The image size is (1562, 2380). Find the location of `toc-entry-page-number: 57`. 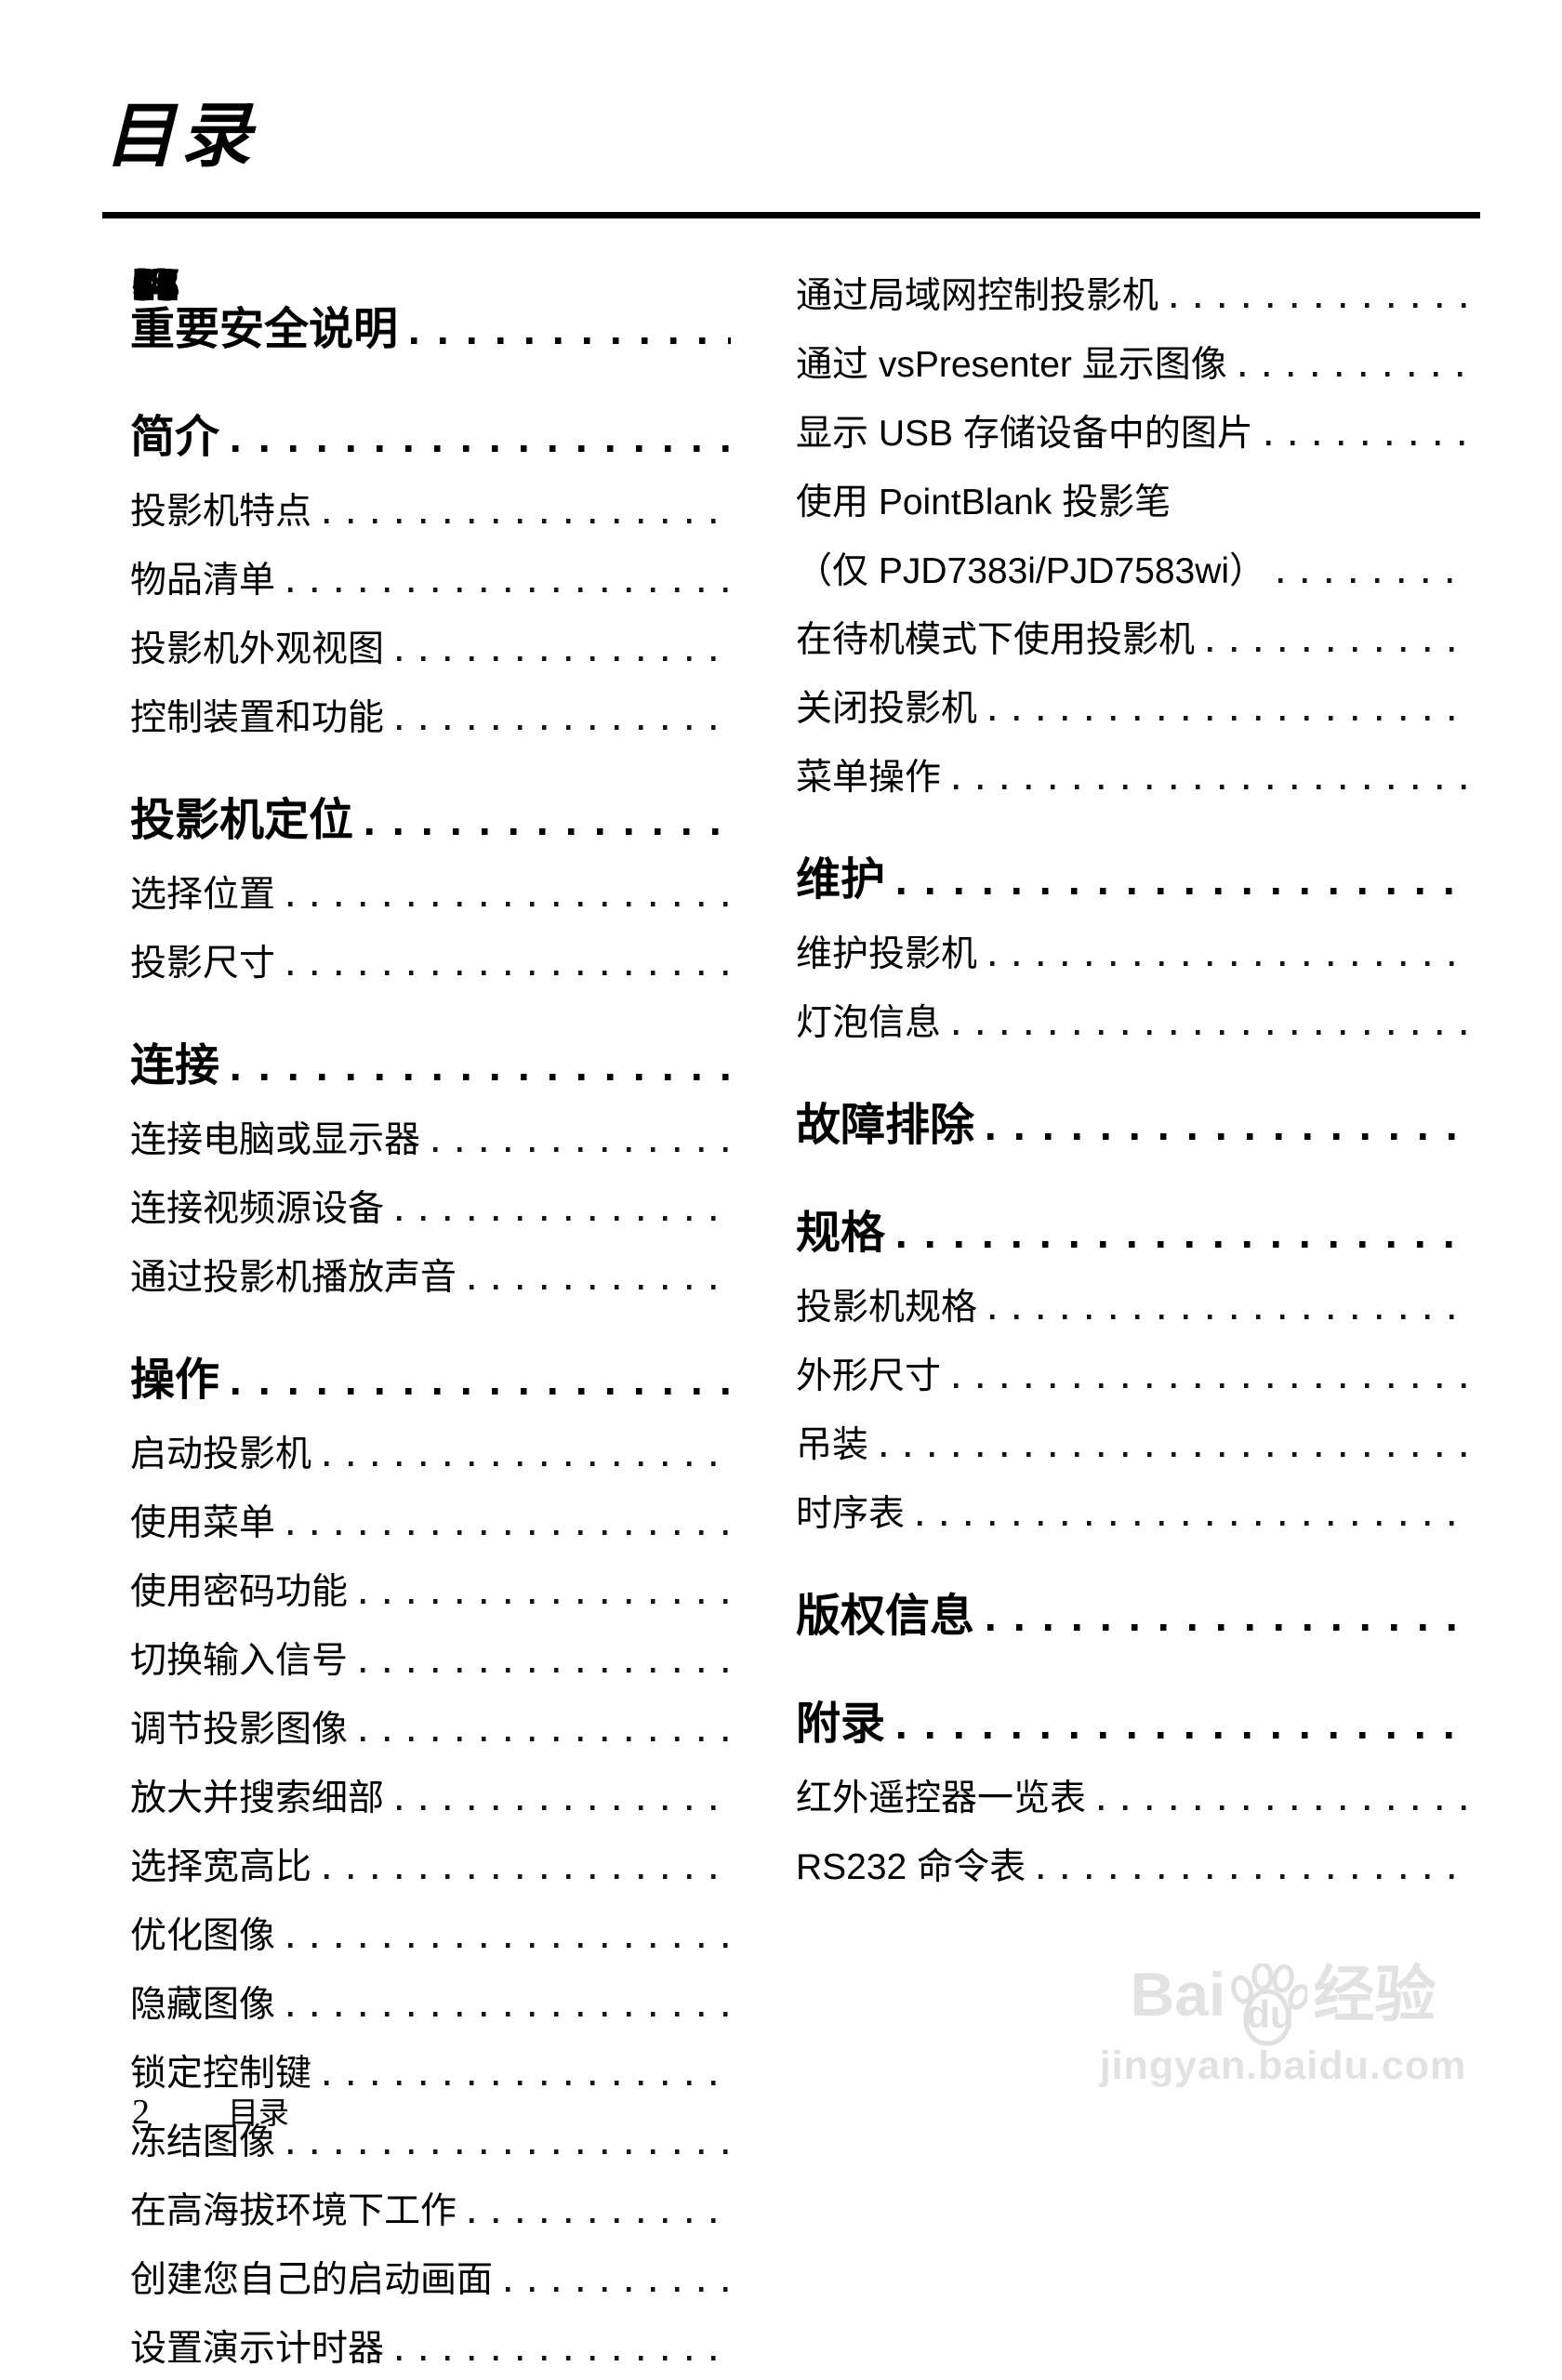

toc-entry-page-number: 57 is located at coordinates (151, 280).